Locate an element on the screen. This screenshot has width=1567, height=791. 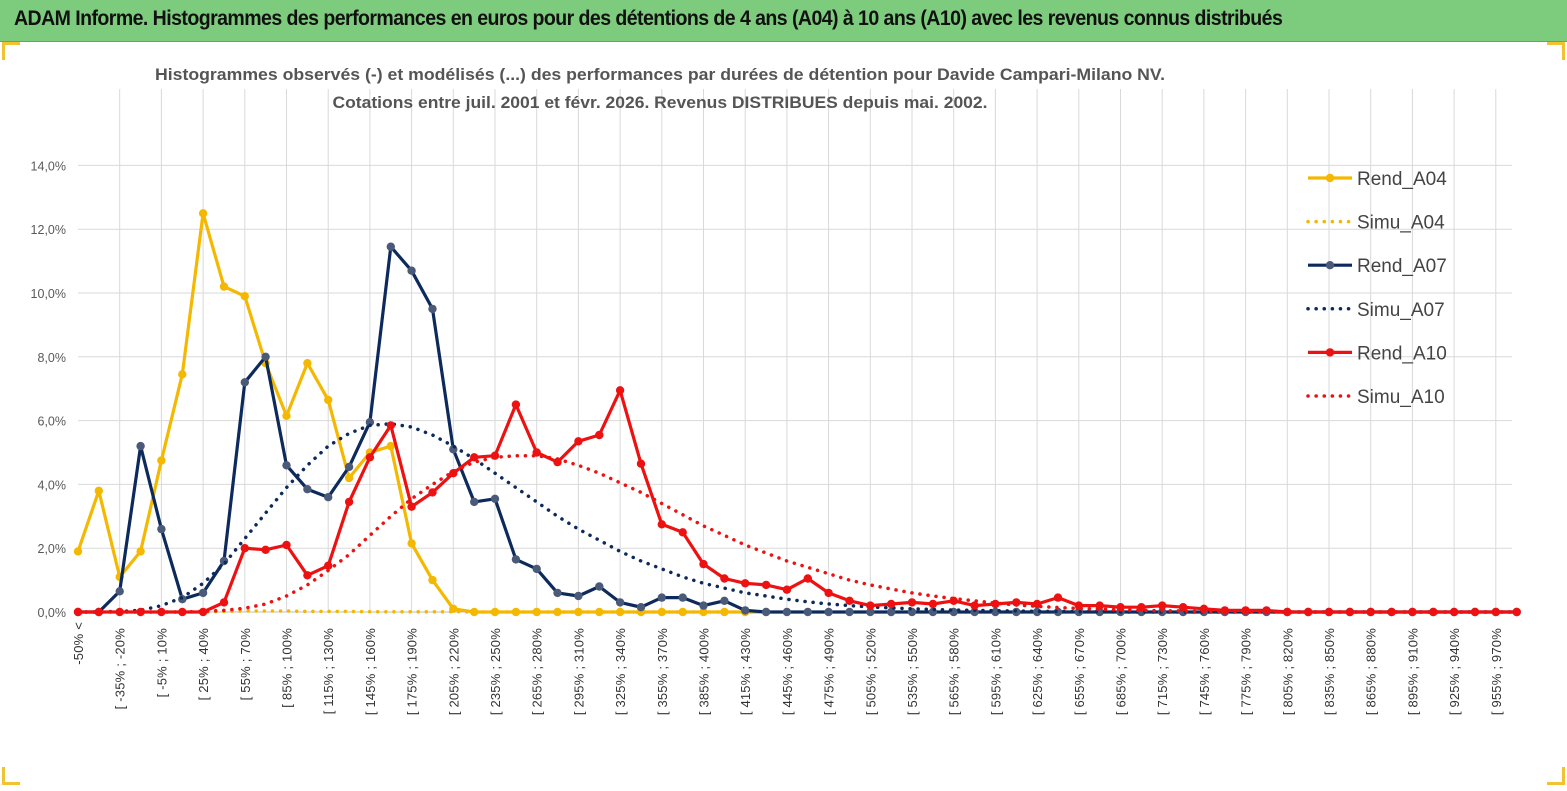
x-tick-label: [ 625% ; 640% is located at coordinates (1037, 671).